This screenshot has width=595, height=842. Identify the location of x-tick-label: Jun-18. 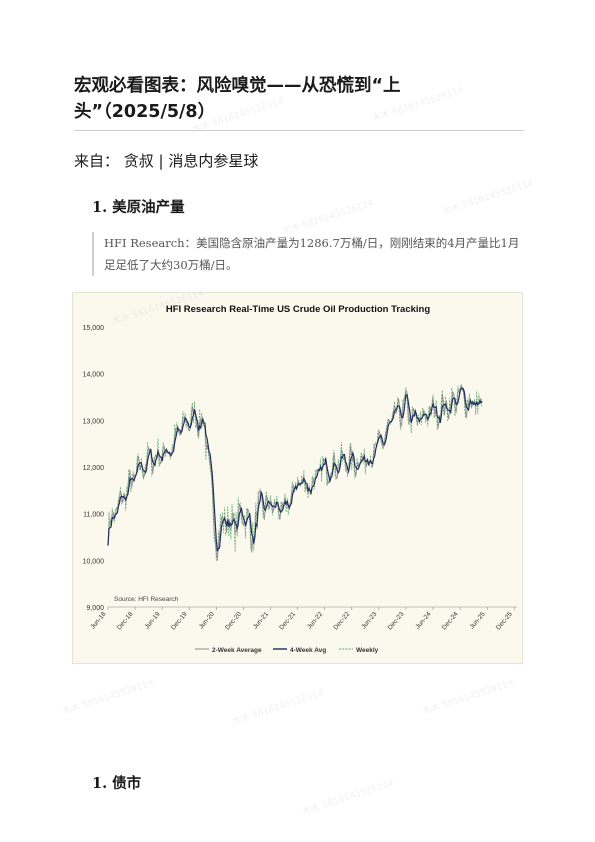
(98, 620).